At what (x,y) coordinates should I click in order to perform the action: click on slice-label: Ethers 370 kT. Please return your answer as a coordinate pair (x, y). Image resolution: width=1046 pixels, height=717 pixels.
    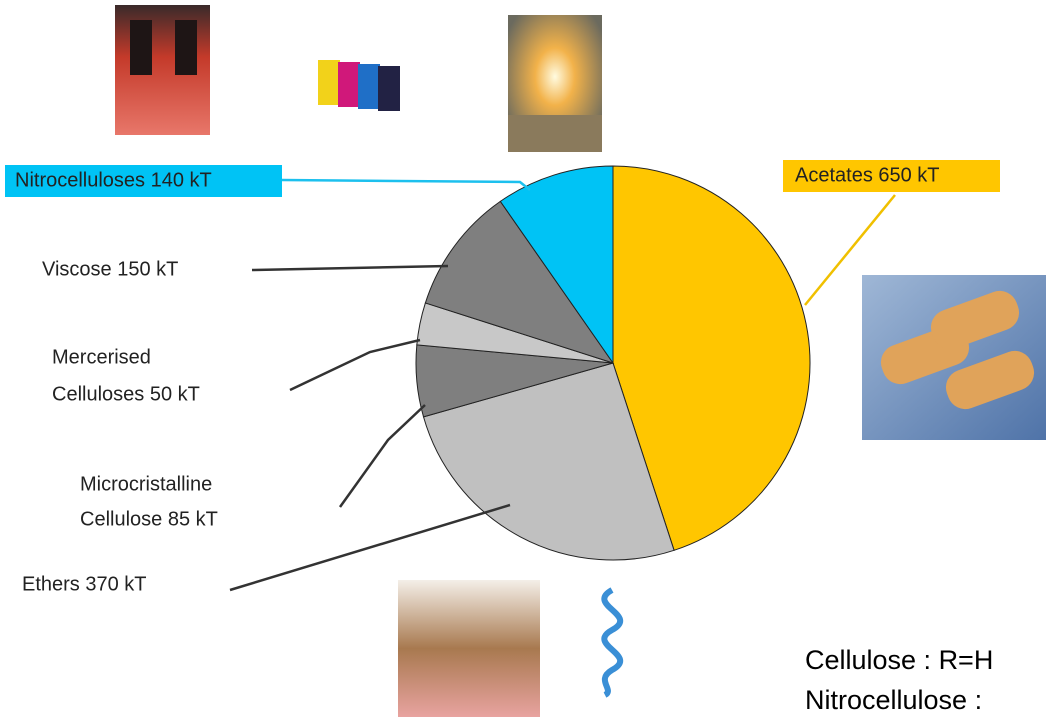
    Looking at the image, I should click on (84, 584).